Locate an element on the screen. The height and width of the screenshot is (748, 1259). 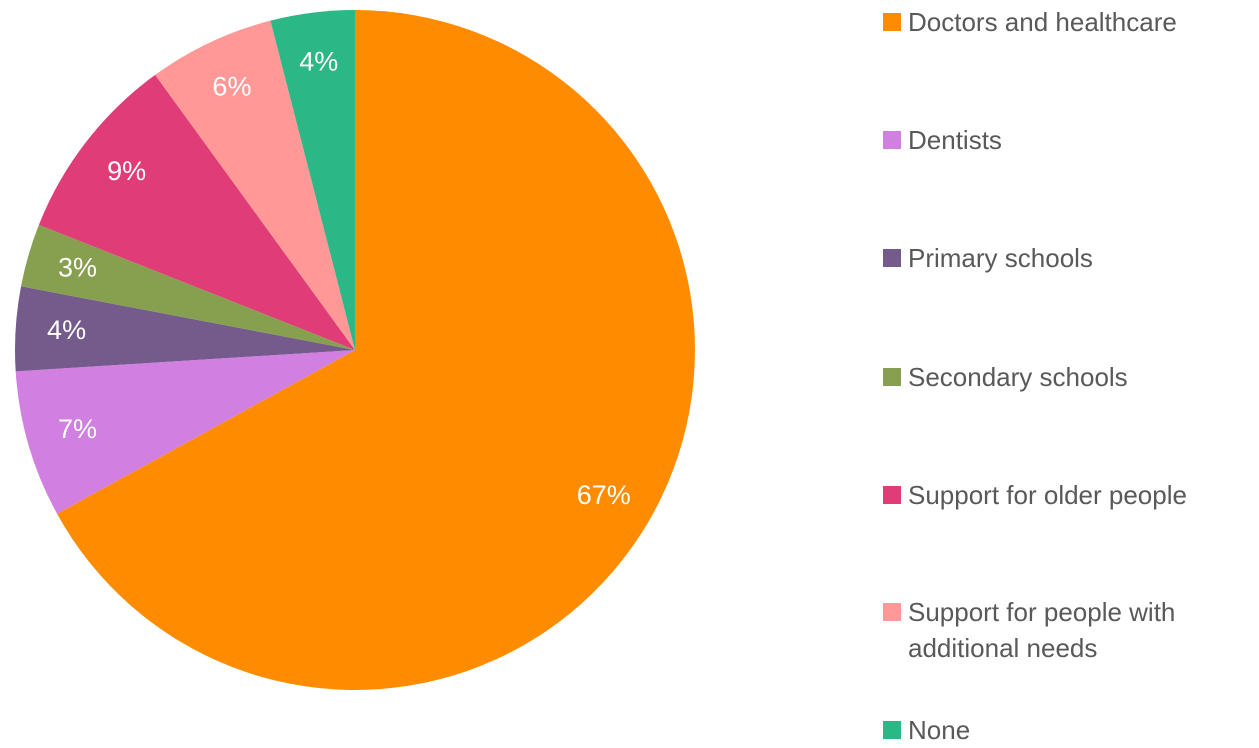
legend-label: None is located at coordinates (939, 730).